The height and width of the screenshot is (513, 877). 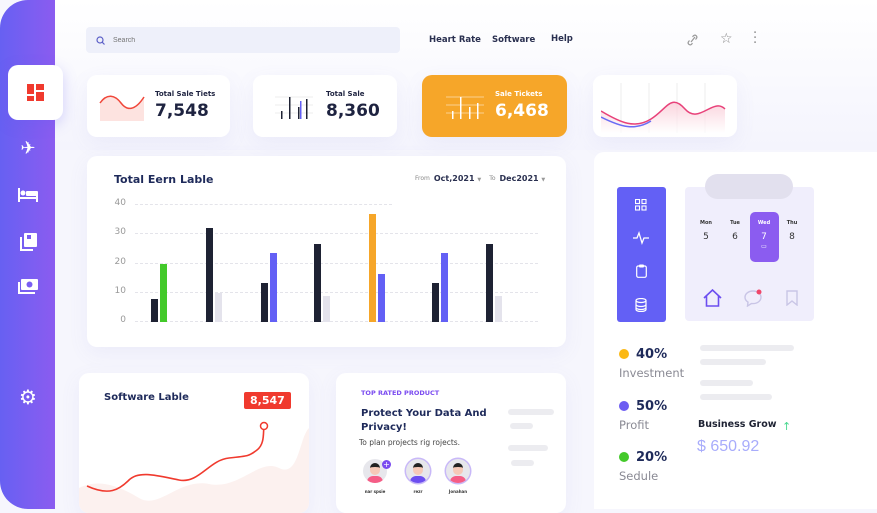 I want to click on book-icon, so click(x=28, y=242).